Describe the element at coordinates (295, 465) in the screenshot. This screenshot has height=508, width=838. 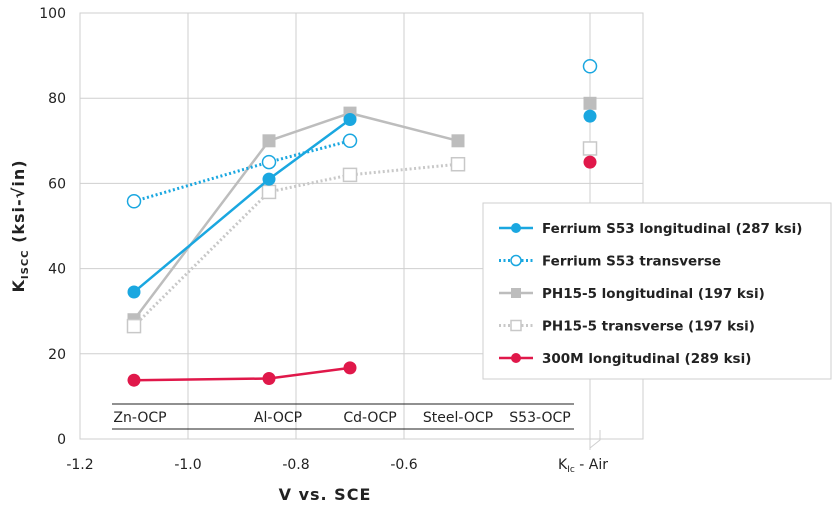
I see `x-tick-label: -0.8` at that location.